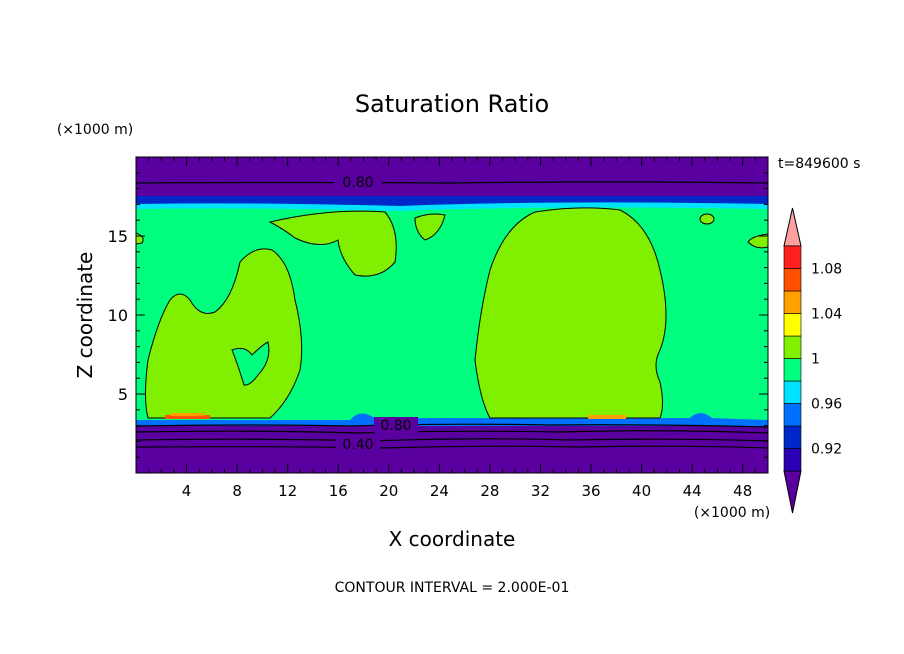 The width and height of the screenshot is (904, 654). I want to click on y-tick-label: 15, so click(118, 236).